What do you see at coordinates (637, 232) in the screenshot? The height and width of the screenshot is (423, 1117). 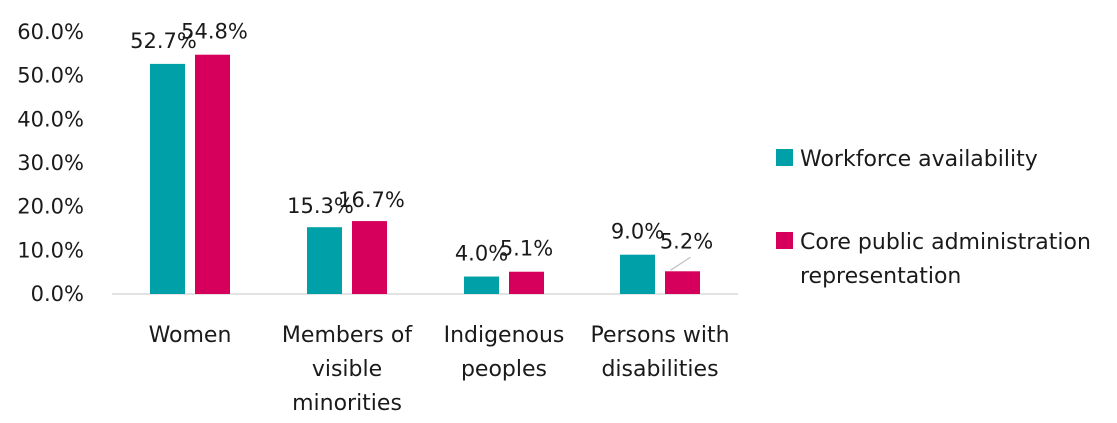 I see `data-label: 9.0%` at bounding box center [637, 232].